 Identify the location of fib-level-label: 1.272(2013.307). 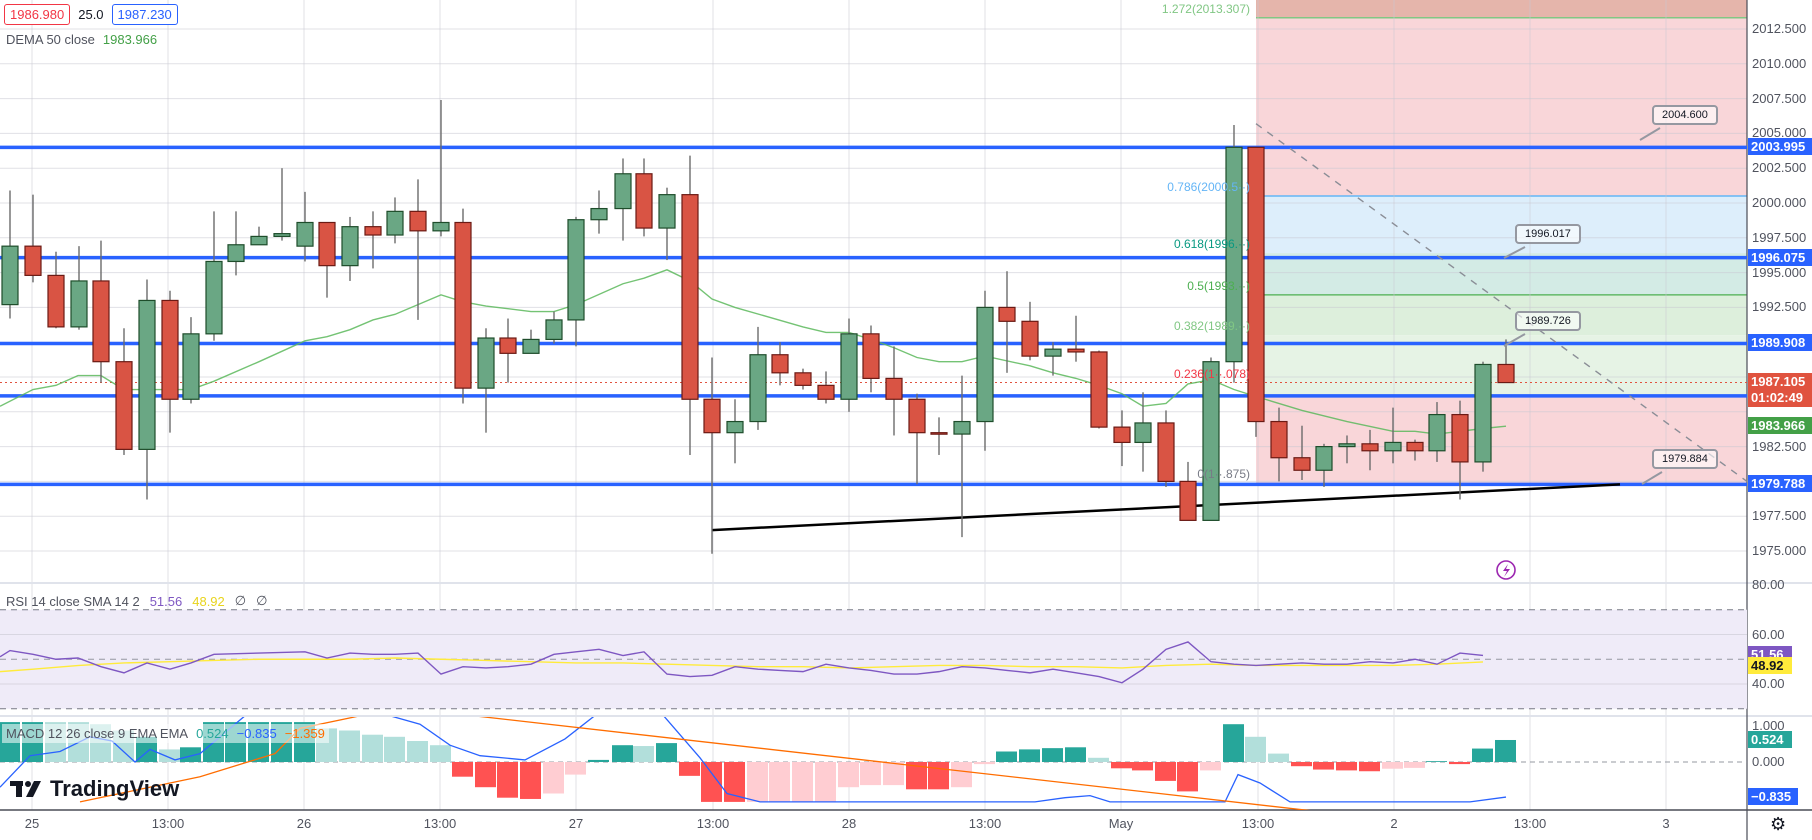
(1205, 8).